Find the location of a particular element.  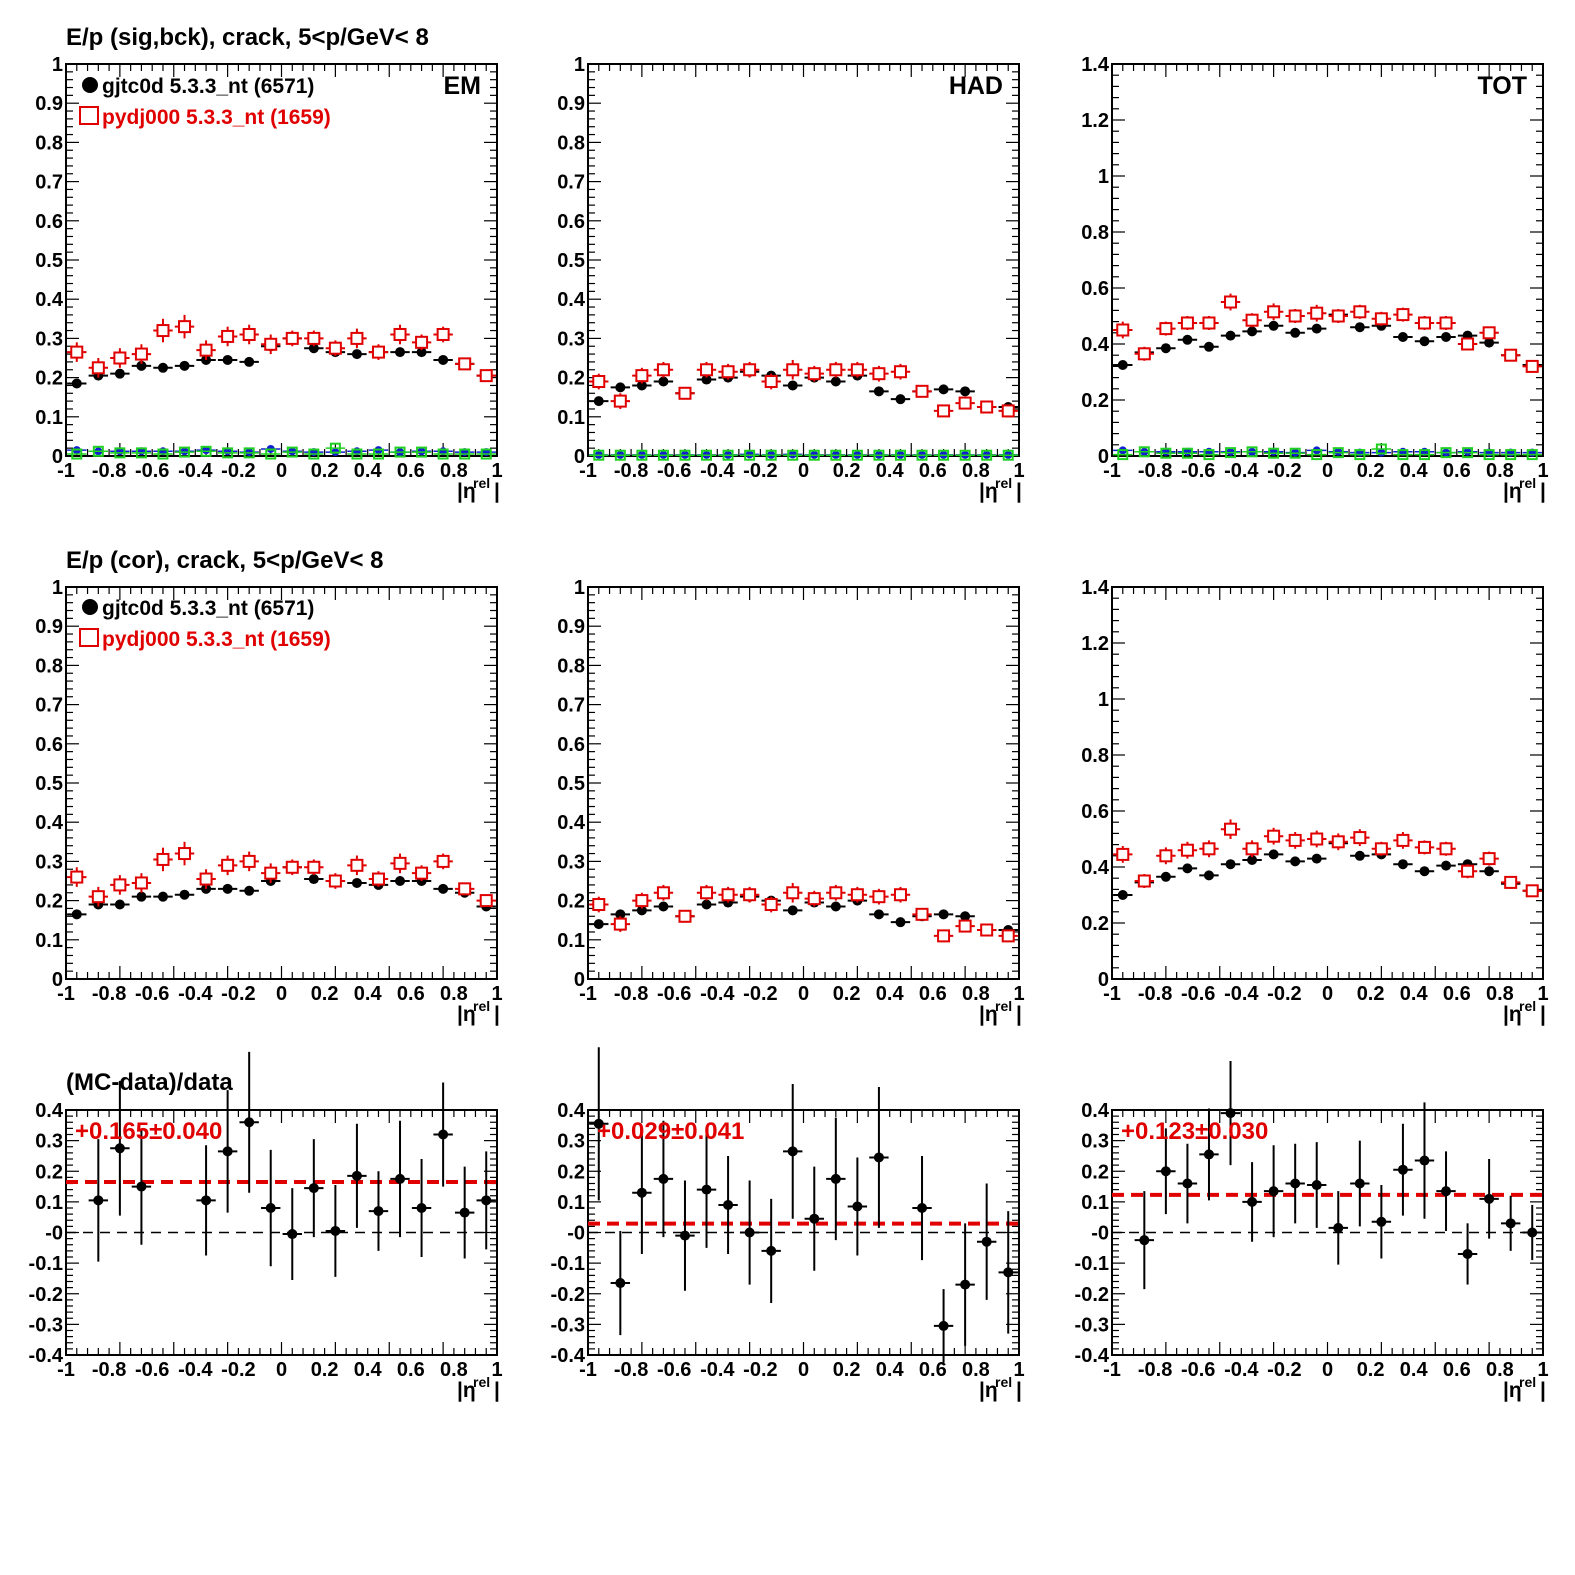

y-tick-label: -0 is located at coordinates (1100, 1234).